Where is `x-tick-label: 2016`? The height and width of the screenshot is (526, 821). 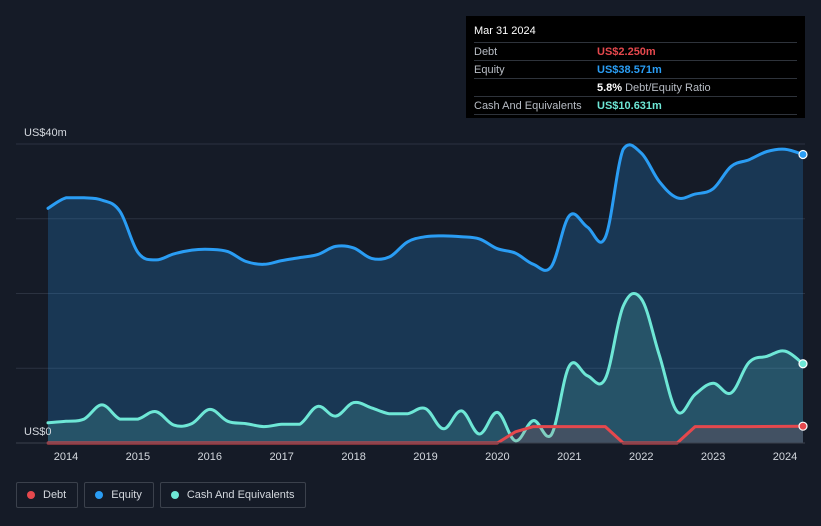 x-tick-label: 2016 is located at coordinates (210, 457).